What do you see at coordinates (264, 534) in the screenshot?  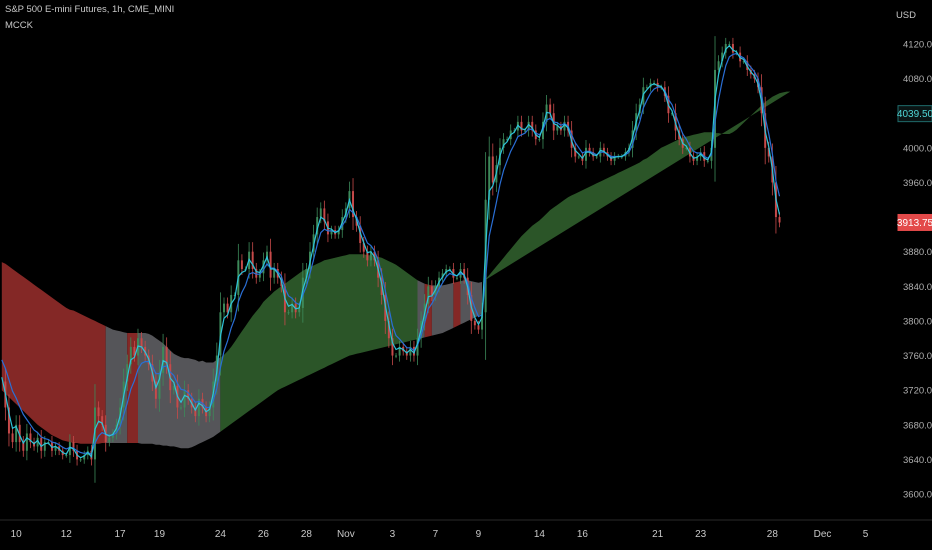 I see `x-tick-label: 26` at bounding box center [264, 534].